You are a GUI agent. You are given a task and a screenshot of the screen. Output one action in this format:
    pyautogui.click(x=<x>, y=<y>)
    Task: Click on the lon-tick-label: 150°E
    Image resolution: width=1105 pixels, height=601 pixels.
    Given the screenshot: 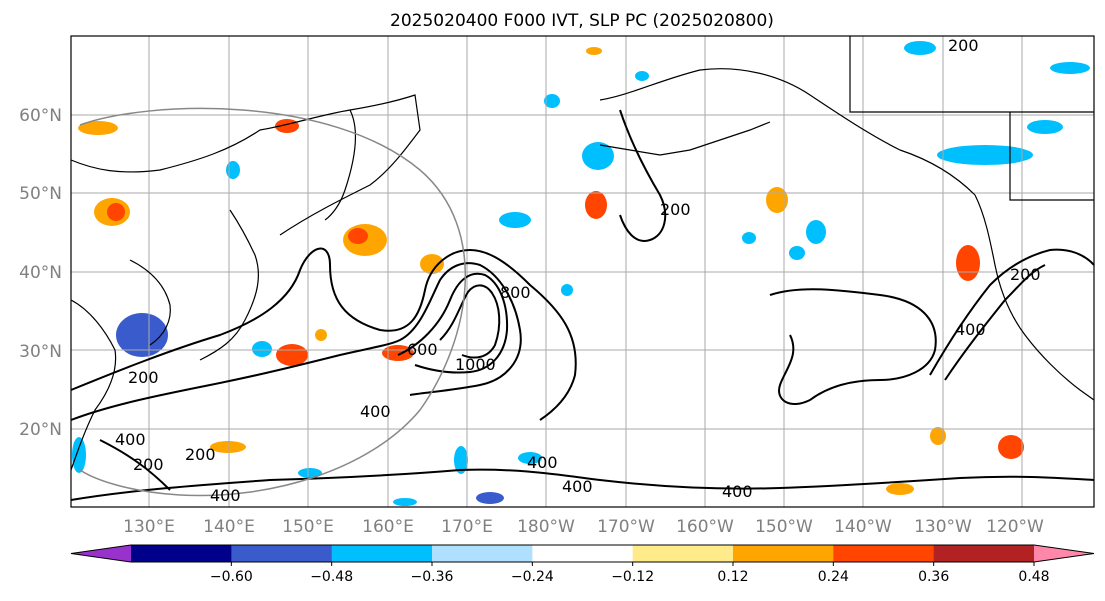 What is the action you would take?
    pyautogui.click(x=308, y=527)
    